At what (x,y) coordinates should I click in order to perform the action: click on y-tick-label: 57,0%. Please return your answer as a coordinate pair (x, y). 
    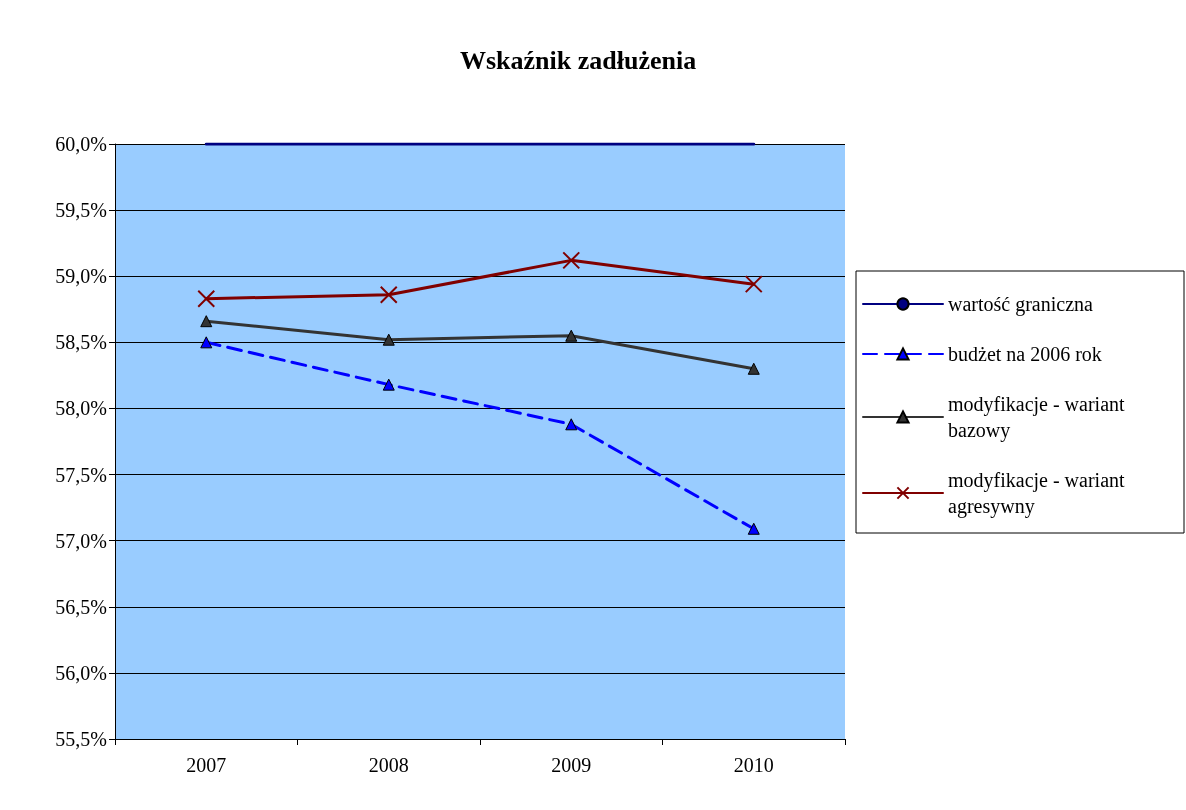
    Looking at the image, I should click on (81, 540).